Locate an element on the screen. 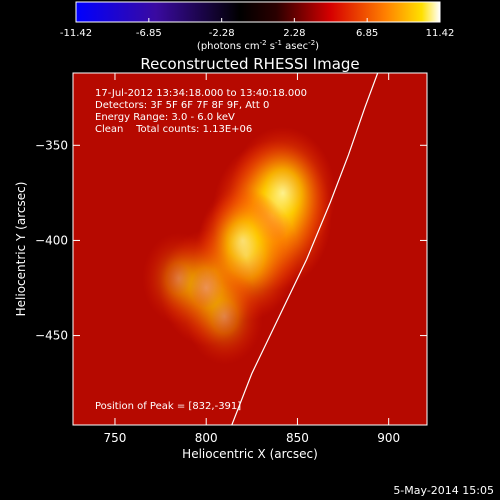 This screenshot has height=500, width=500. x-axis-label: Heliocentric X (arcsec) is located at coordinates (250, 454).